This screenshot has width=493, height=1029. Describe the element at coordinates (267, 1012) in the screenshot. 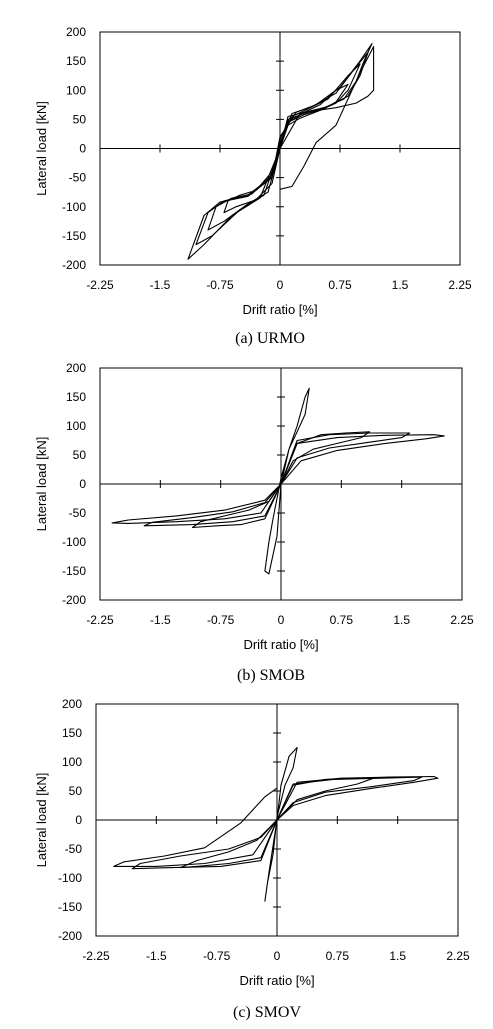

I see `panel-caption: (c) SMOV` at that location.